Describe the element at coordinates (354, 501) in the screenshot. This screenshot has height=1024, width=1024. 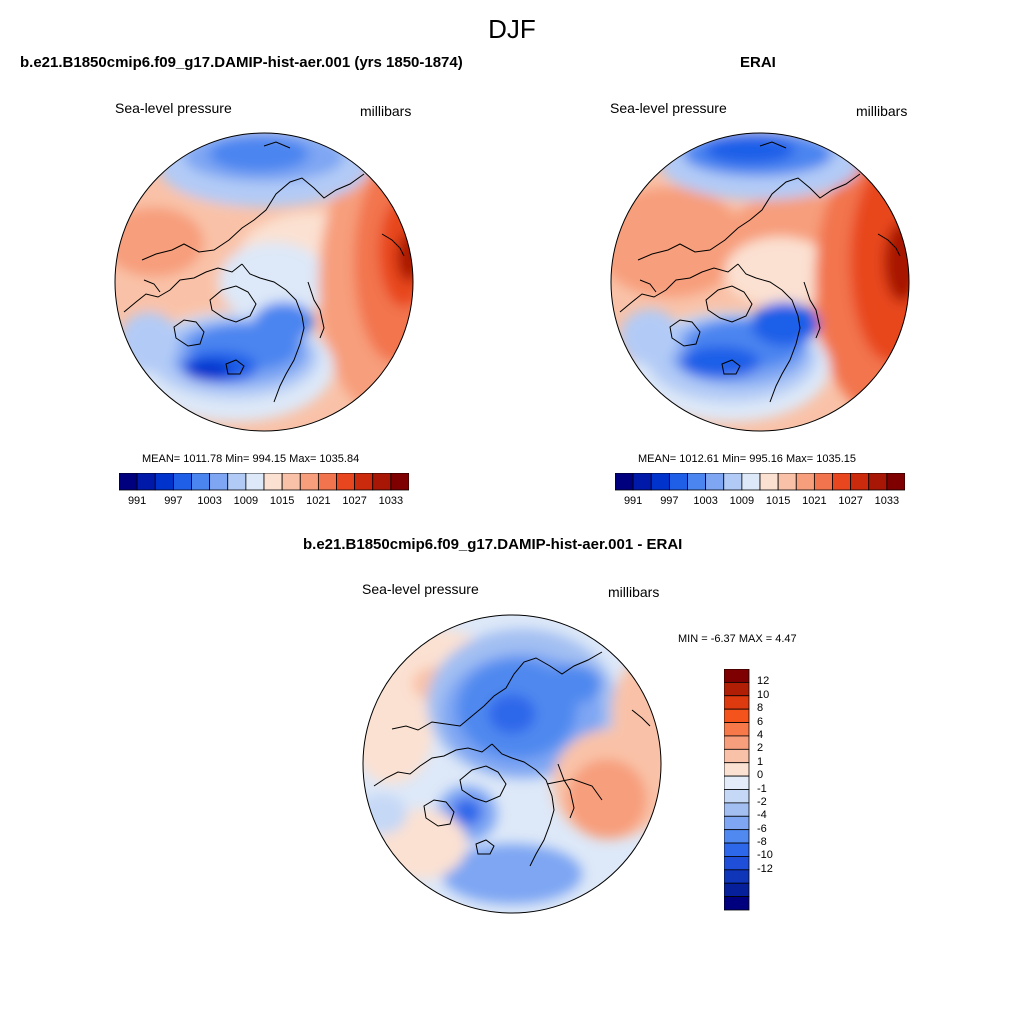
I see `model-colorbar-tick-label: 1027` at that location.